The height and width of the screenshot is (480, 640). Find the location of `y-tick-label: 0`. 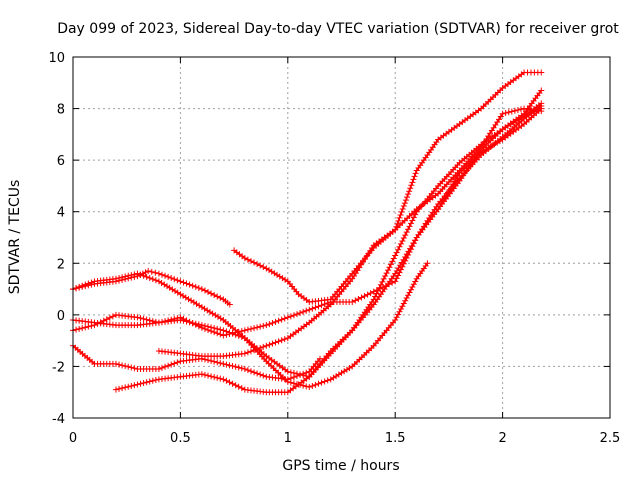

y-tick-label: 0 is located at coordinates (61, 316).